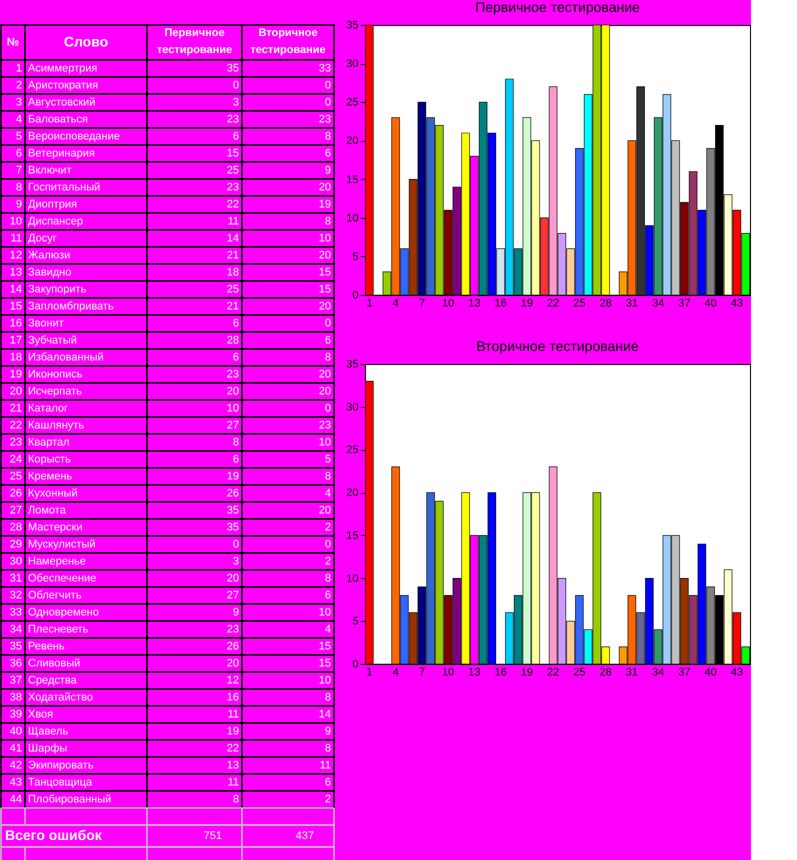 Image resolution: width=797 pixels, height=860 pixels. I want to click on y-tick-label: Мастерски, so click(55, 528).